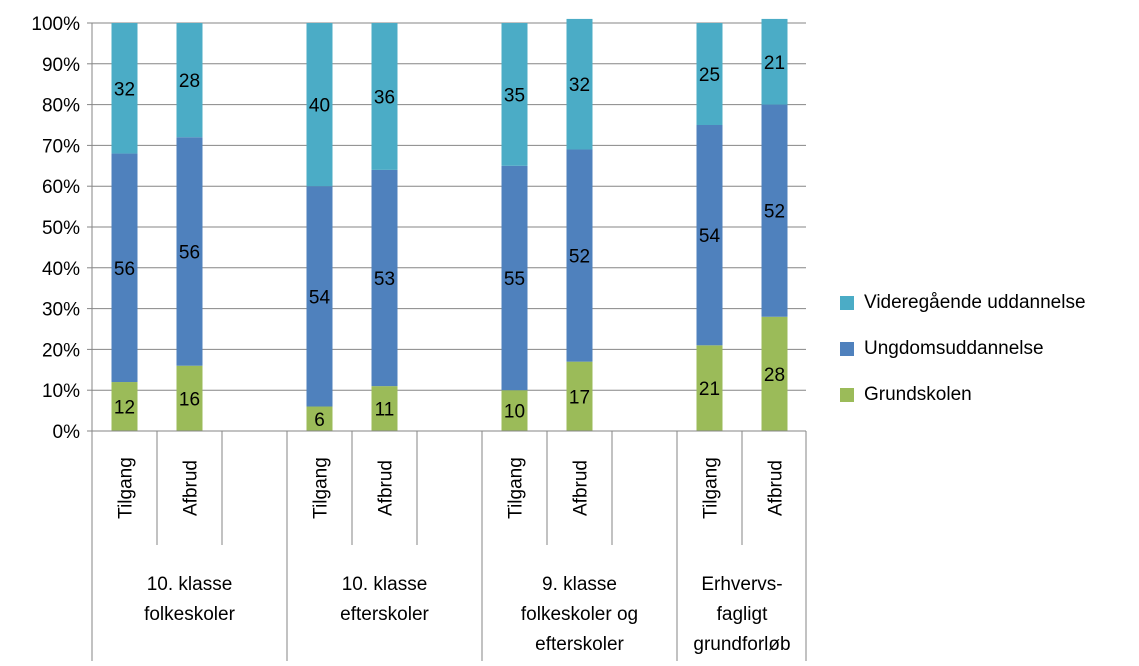 The height and width of the screenshot is (666, 1139). What do you see at coordinates (742, 614) in the screenshot?
I see `group-label: fagligt` at bounding box center [742, 614].